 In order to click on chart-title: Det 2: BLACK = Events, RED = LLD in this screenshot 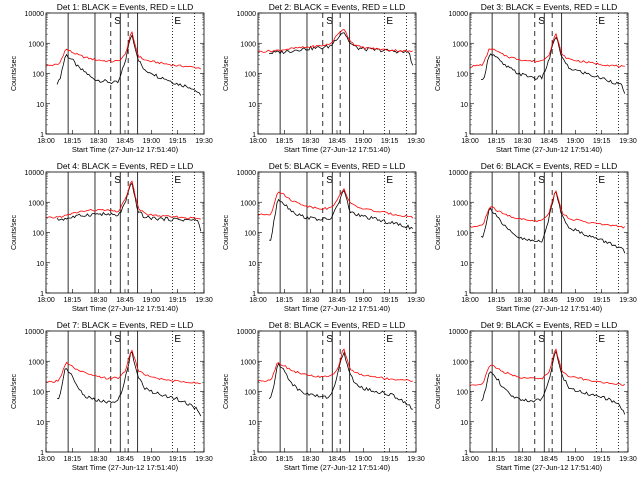, I will do `click(337, 7)`.